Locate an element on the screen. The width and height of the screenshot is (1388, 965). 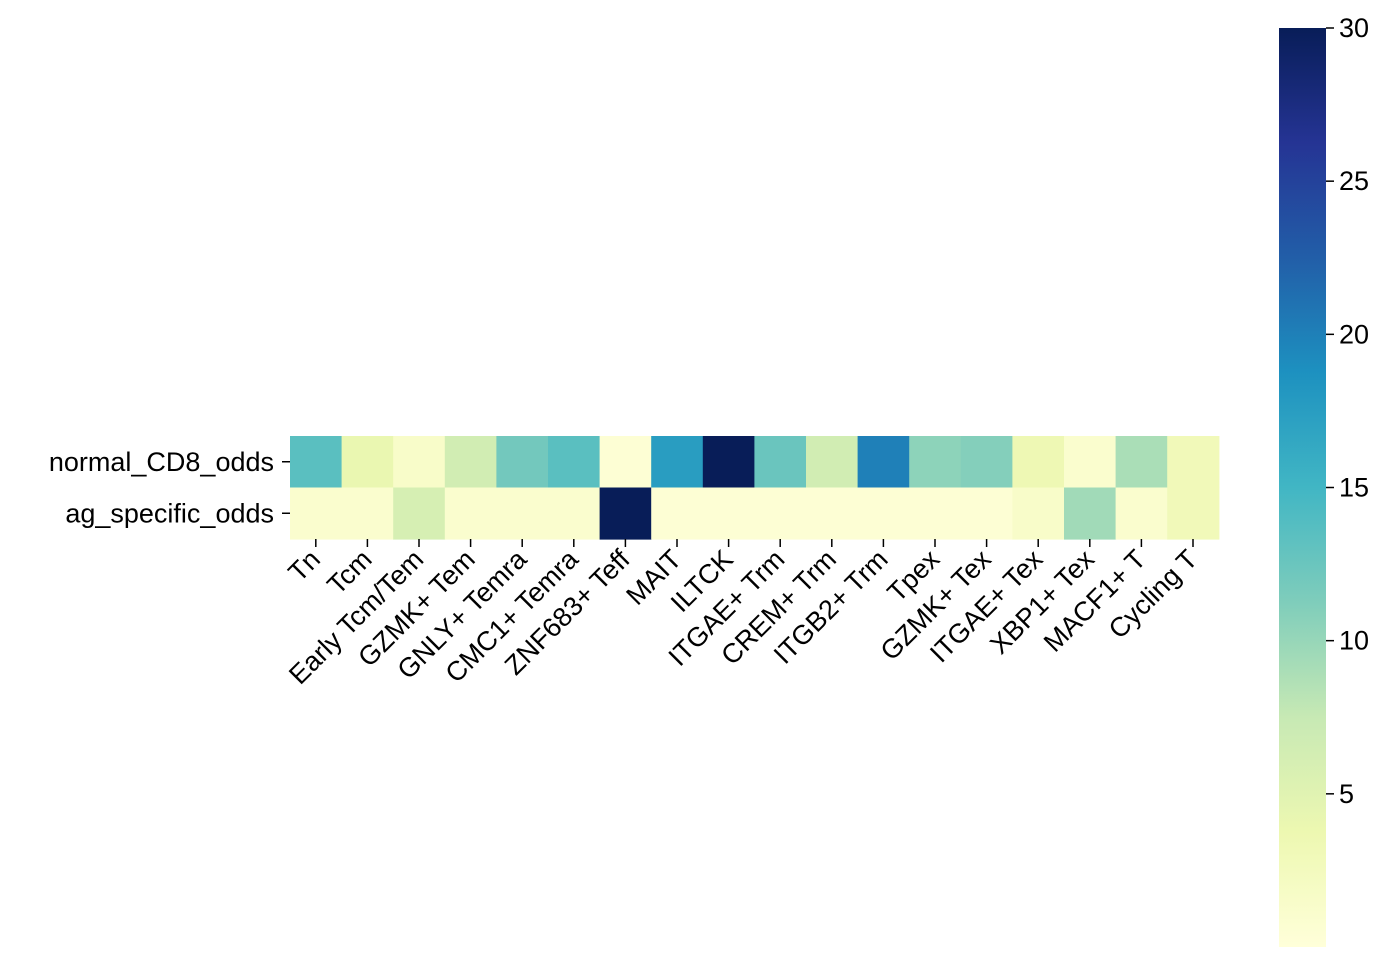
colorbar-tick-label: 5 is located at coordinates (1346, 794).